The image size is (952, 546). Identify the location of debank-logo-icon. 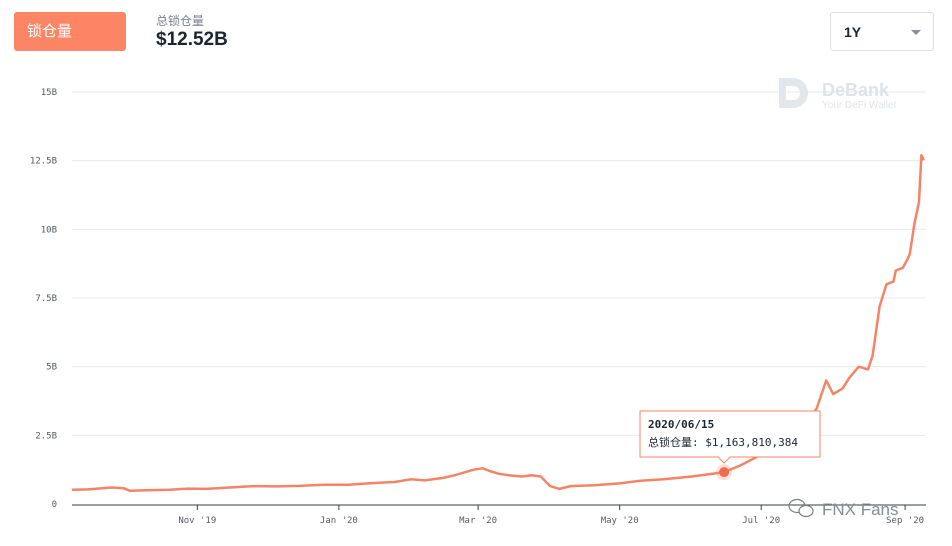
(793, 93).